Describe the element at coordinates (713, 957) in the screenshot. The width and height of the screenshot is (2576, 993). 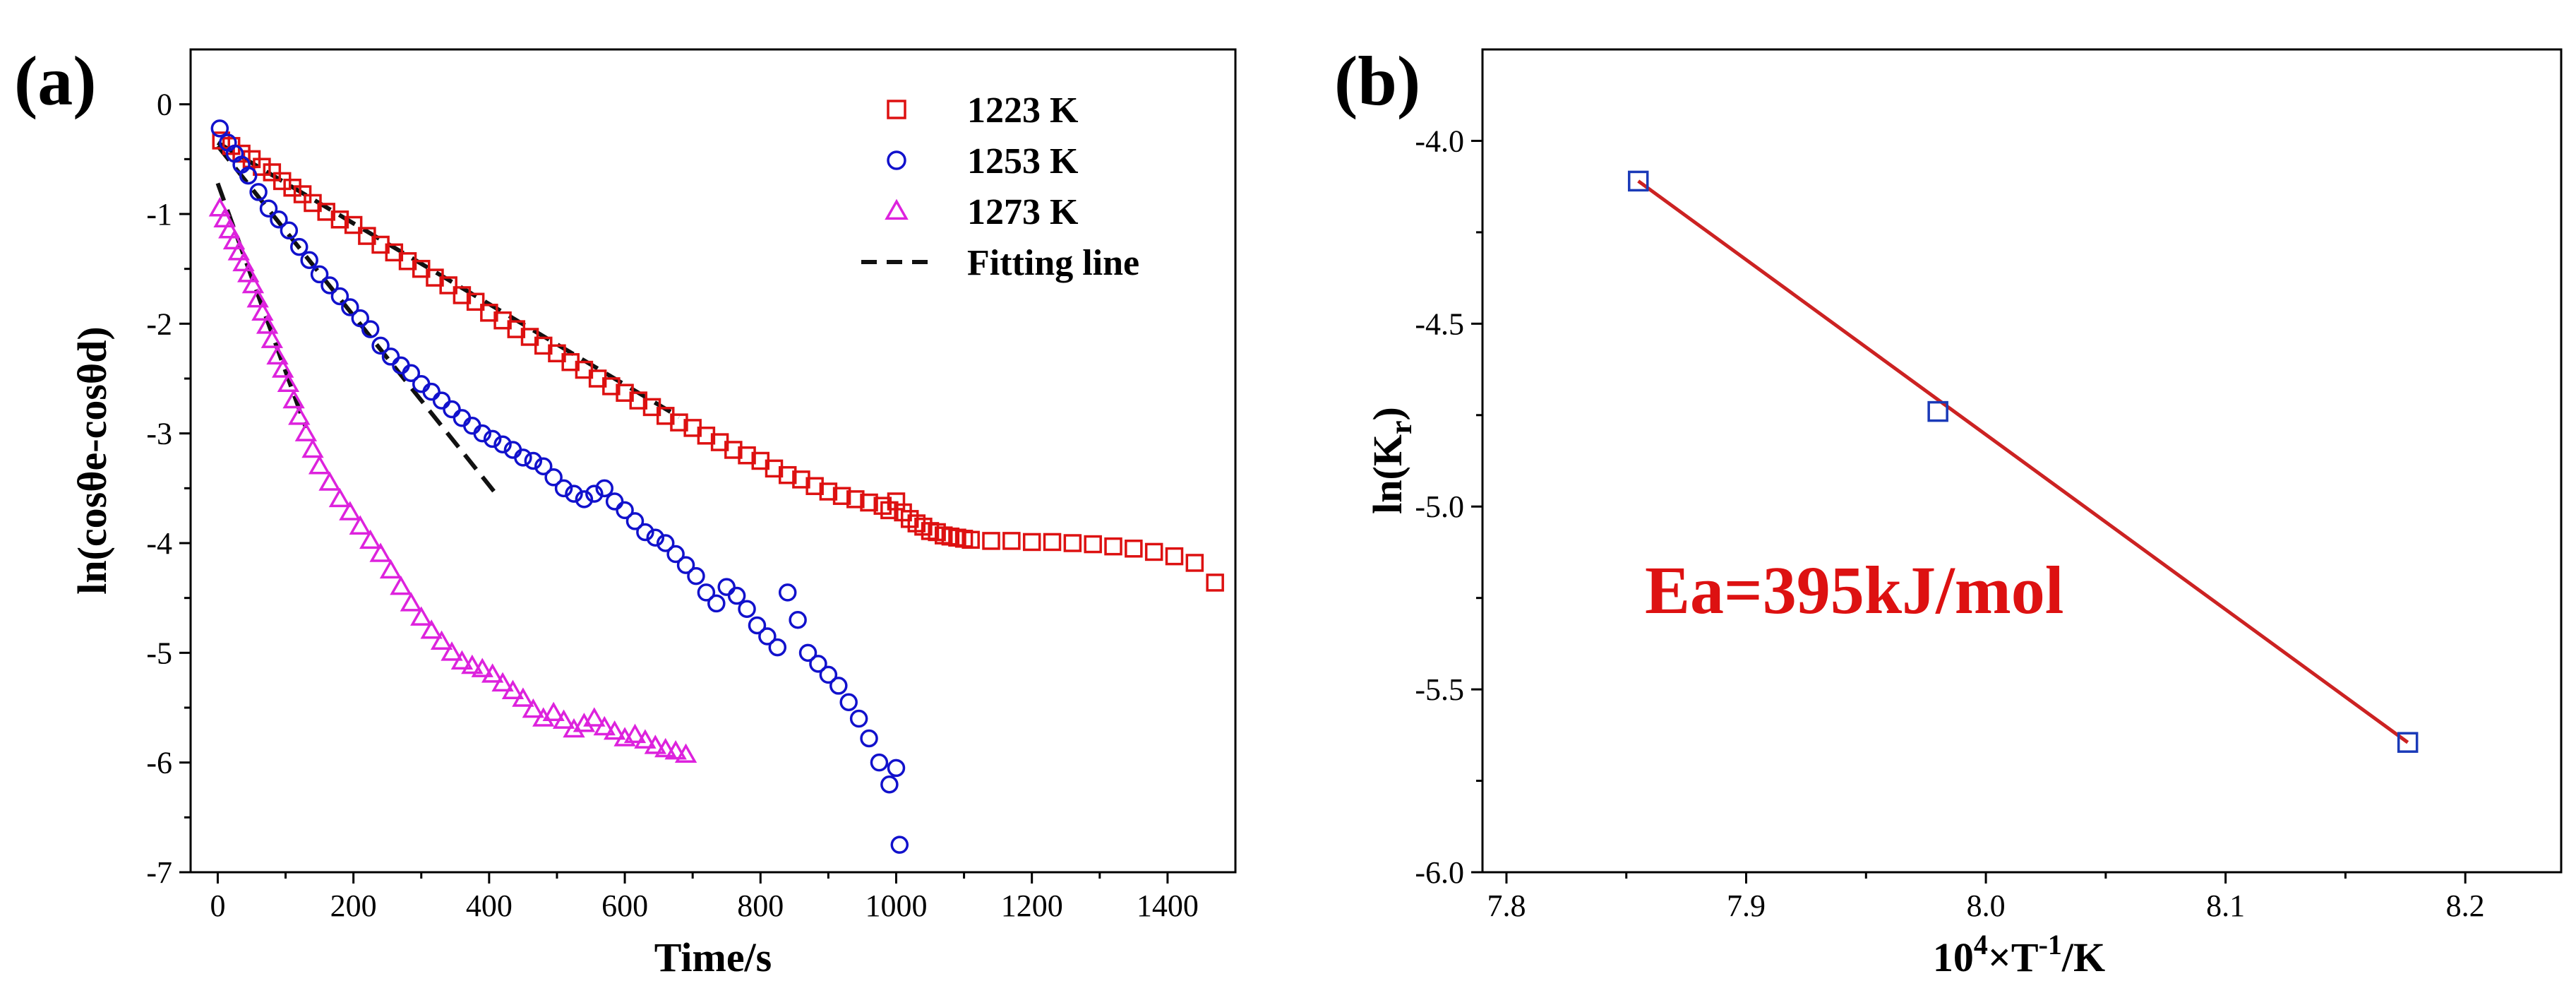
I see `panel-a-xlabel: Time/s` at that location.